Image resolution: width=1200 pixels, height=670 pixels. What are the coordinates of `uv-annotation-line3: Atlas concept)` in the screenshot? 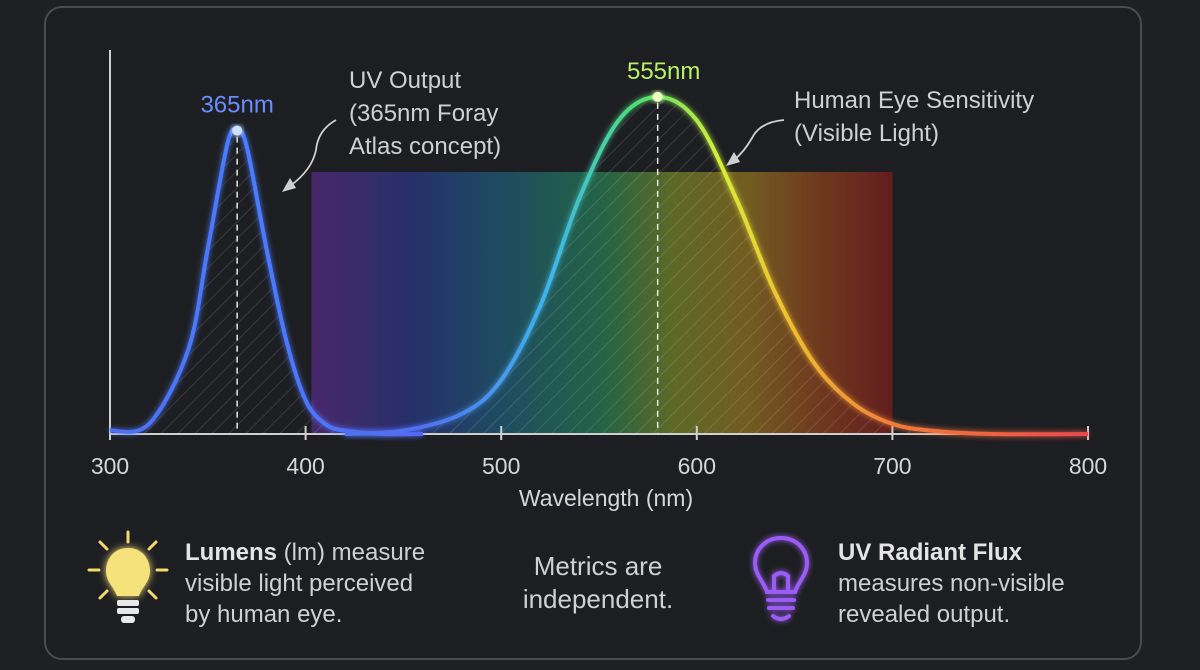 It's located at (425, 146).